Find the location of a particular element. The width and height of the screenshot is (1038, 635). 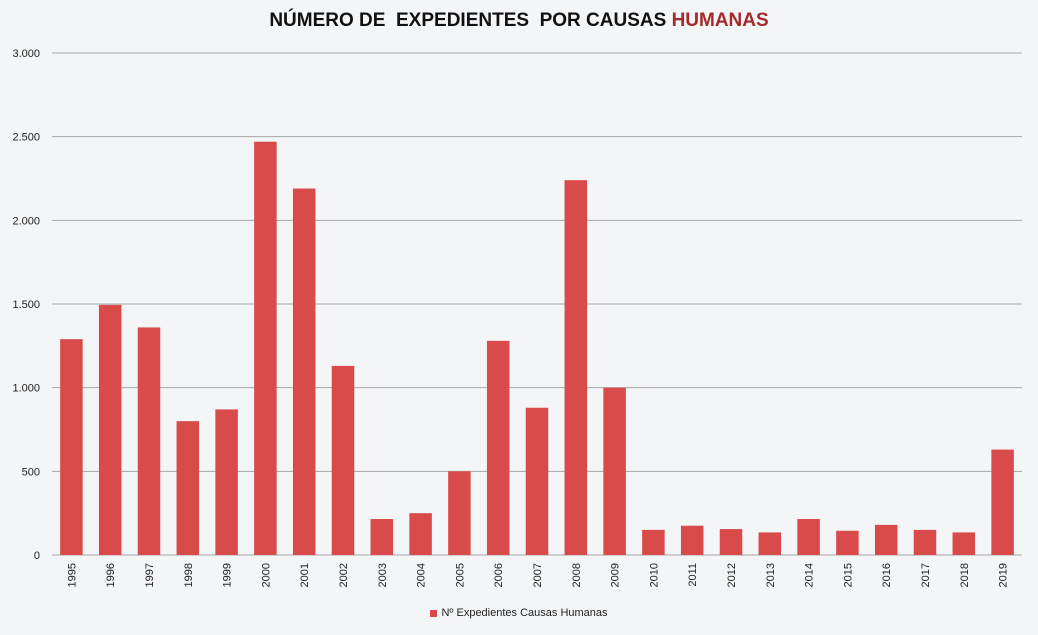

x-tick-label: 2015 is located at coordinates (848, 575).